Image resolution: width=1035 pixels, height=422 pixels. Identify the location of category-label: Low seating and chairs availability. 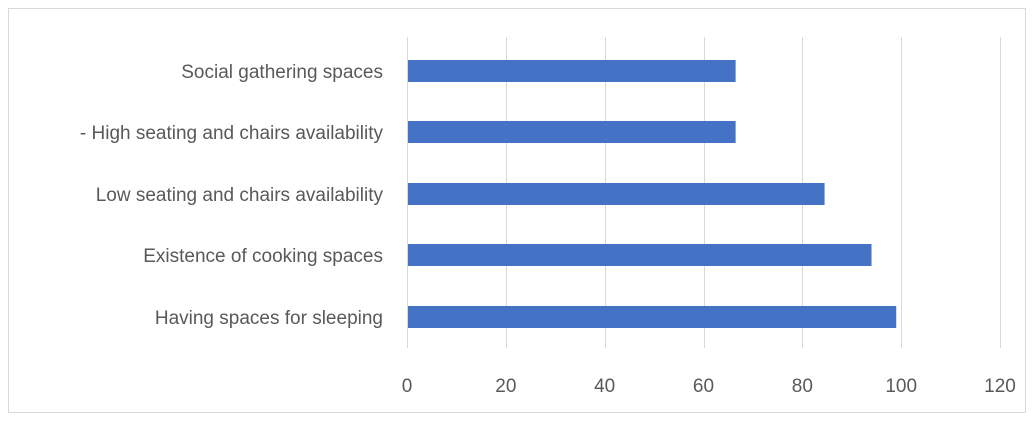
(240, 195).